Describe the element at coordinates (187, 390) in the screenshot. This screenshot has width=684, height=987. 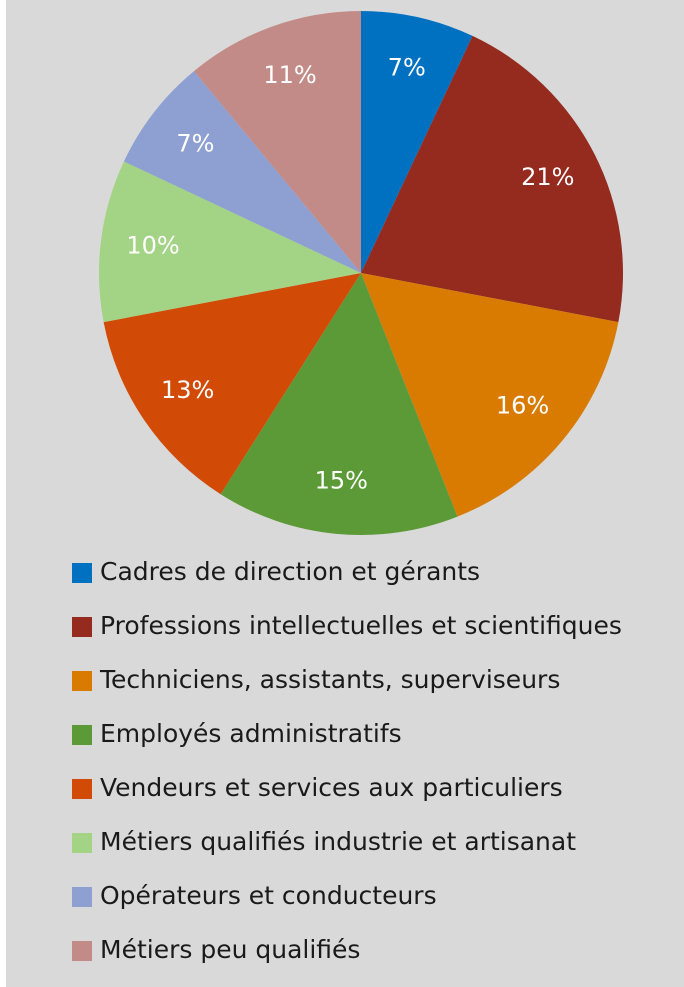
I see `data-label: 13%` at that location.